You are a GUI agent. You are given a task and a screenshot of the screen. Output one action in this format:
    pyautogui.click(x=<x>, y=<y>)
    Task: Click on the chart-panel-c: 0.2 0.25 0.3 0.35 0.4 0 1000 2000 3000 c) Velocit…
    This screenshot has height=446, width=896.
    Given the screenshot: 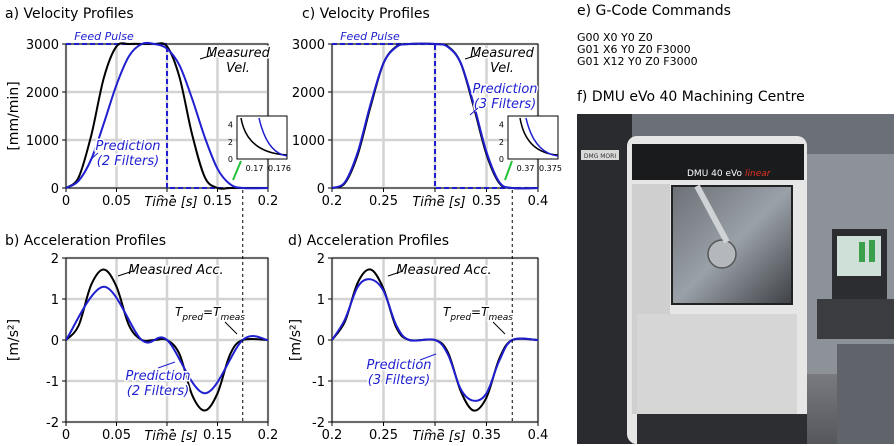 What is the action you would take?
    pyautogui.click(x=420, y=109)
    